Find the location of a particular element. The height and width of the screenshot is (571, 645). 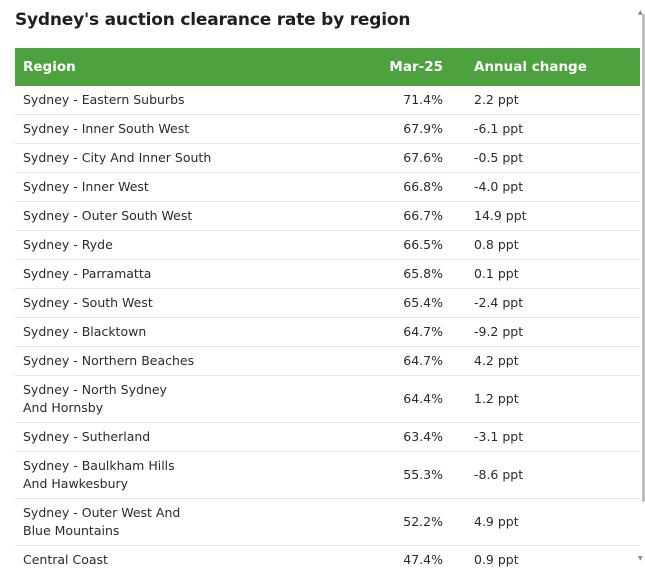

cell-mar-25: 66.7% is located at coordinates (403, 216).